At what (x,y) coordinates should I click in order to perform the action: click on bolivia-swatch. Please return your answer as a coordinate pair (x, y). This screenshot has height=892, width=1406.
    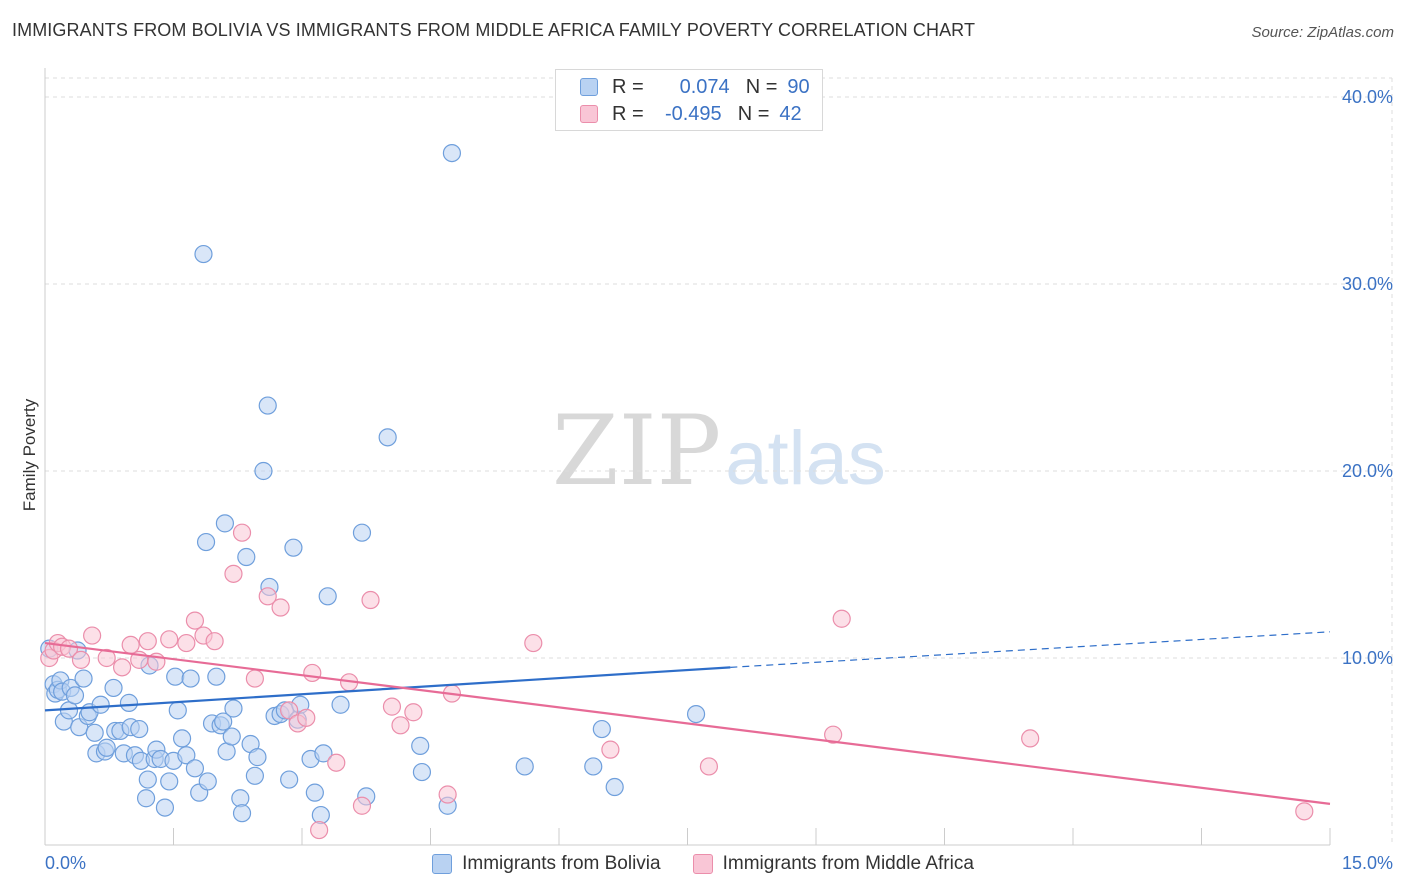
    Looking at the image, I should click on (589, 87).